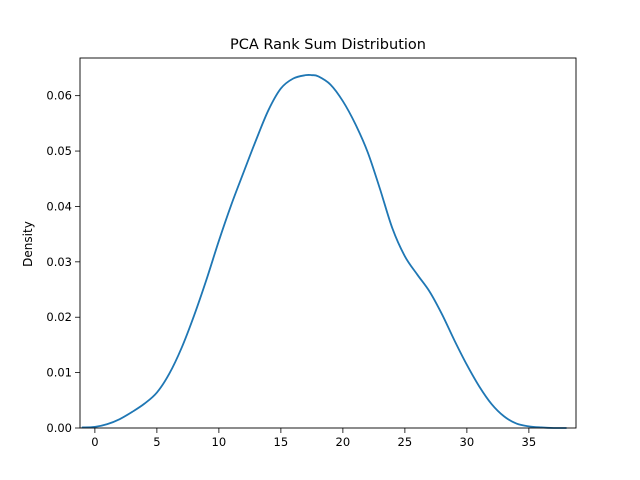 The image size is (640, 480). I want to click on y-axis-label: Density, so click(28, 244).